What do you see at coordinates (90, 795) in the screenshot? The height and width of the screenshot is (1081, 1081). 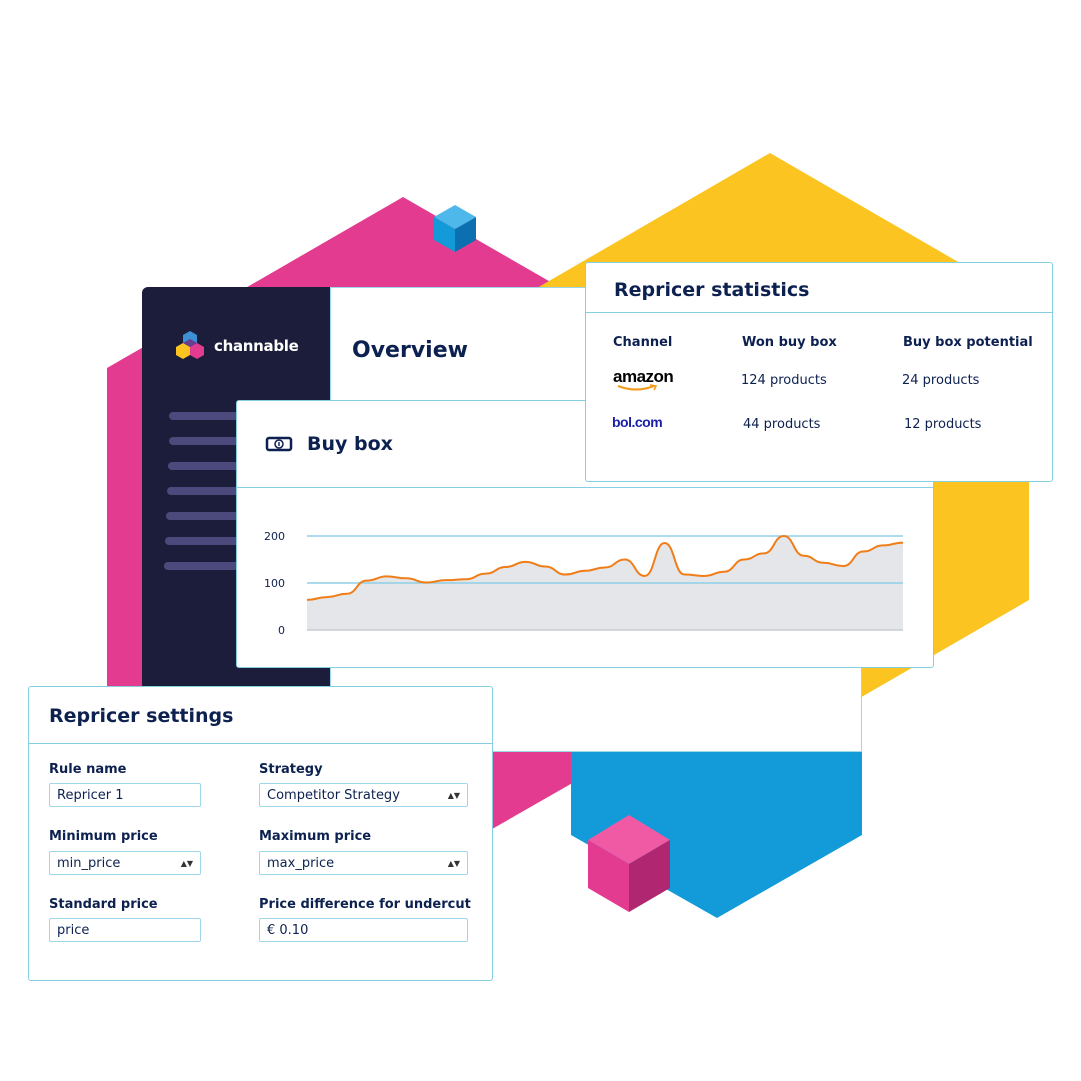 I see `rule-name-value: Repricer 1` at bounding box center [90, 795].